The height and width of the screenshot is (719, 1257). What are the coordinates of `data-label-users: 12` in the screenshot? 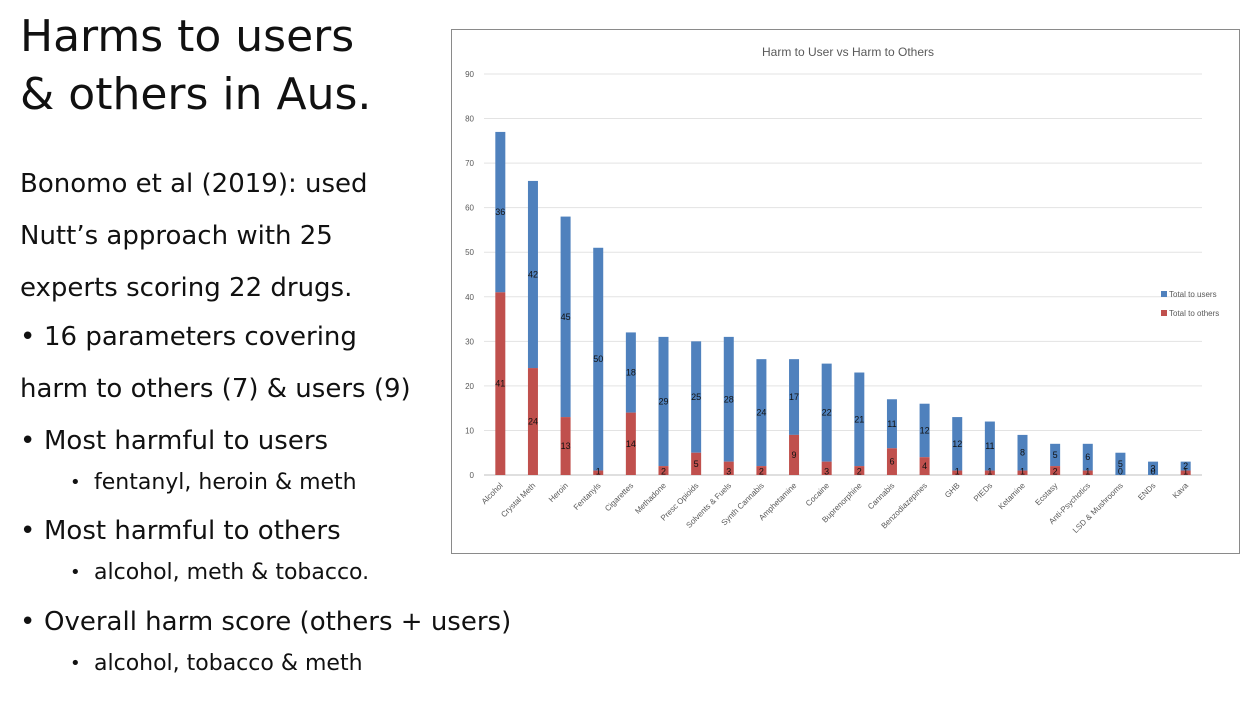 It's located at (925, 430).